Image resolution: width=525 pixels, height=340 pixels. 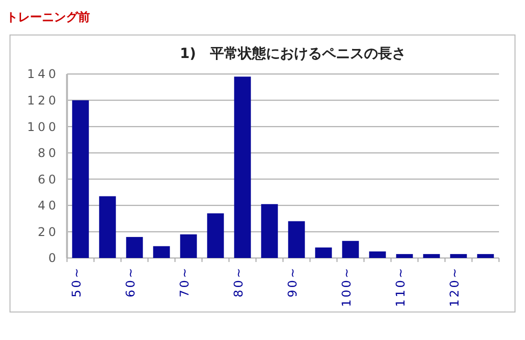 What do you see at coordinates (48, 17) in the screenshot?
I see `text: トレーニング前` at bounding box center [48, 17].